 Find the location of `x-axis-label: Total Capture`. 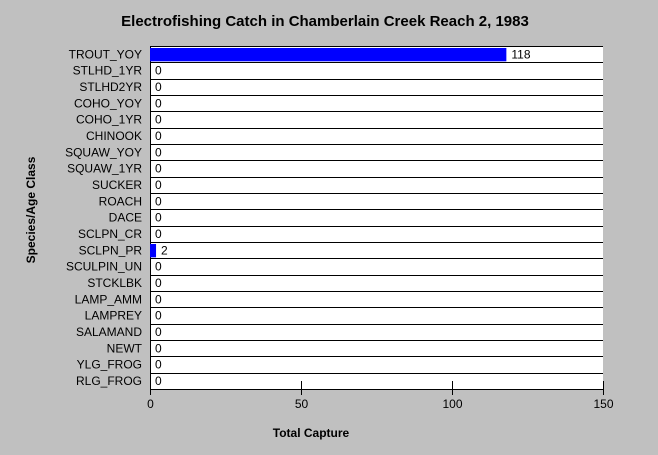

x-axis-label: Total Capture is located at coordinates (311, 433).